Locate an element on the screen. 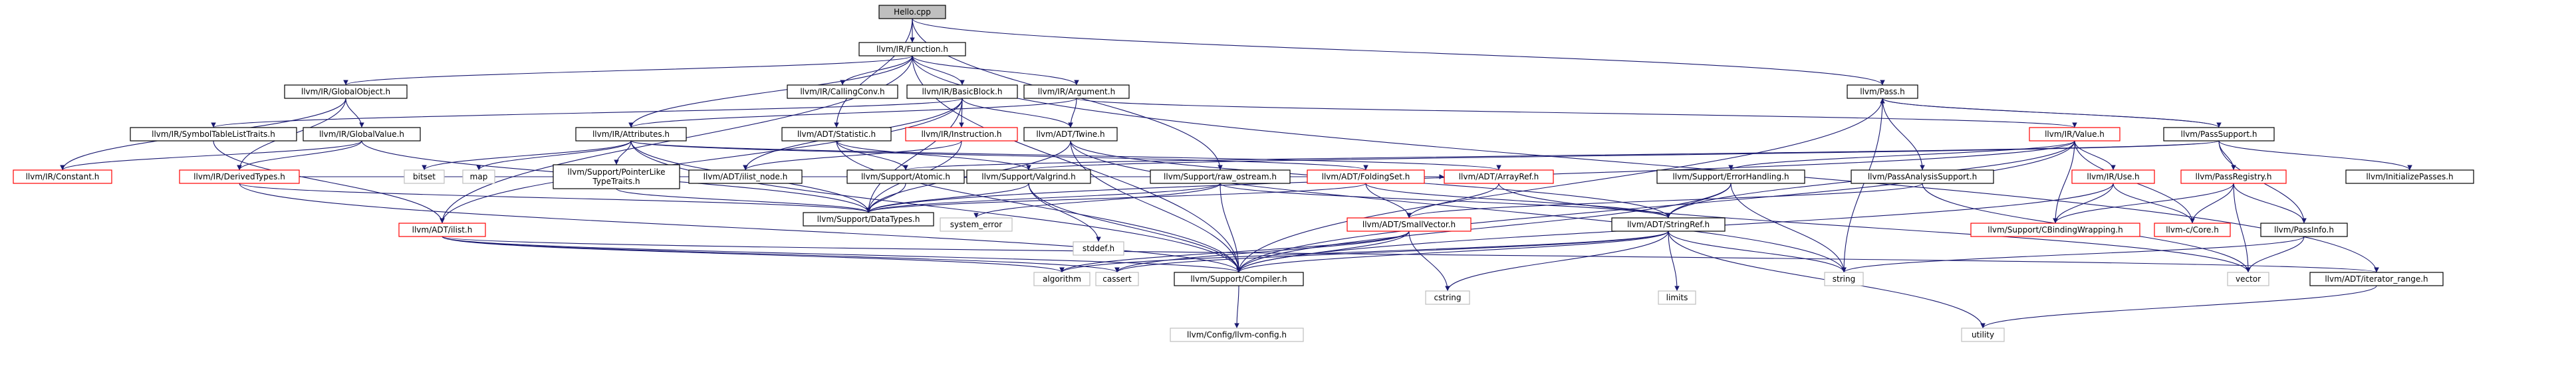 The height and width of the screenshot is (382, 2576). node-limits: limits is located at coordinates (1677, 297).